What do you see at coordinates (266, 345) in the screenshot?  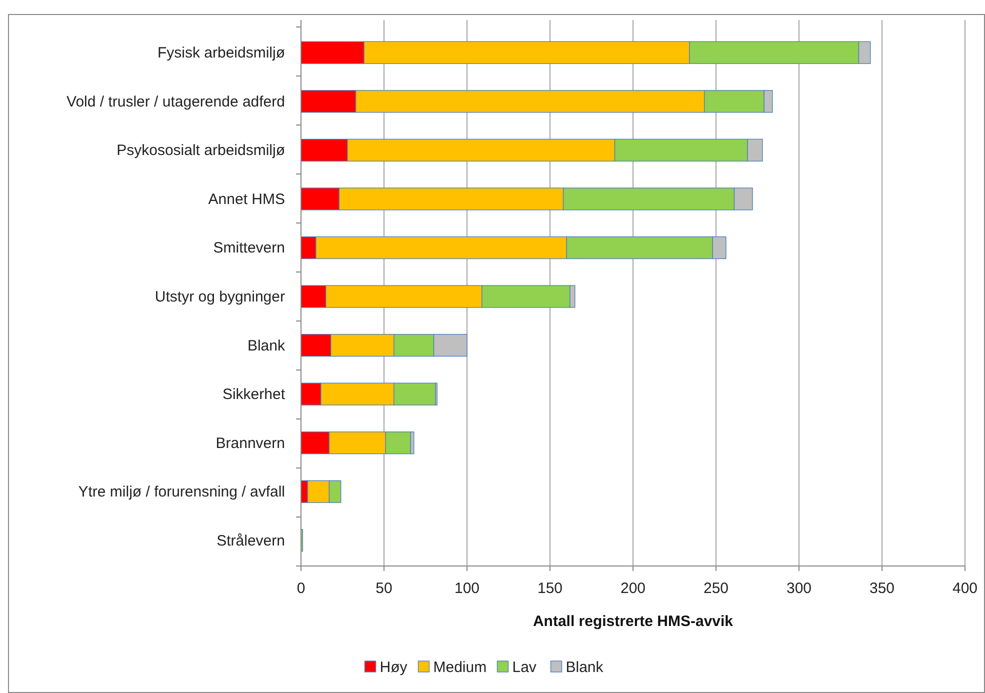 I see `y-tick-label: Blank` at bounding box center [266, 345].